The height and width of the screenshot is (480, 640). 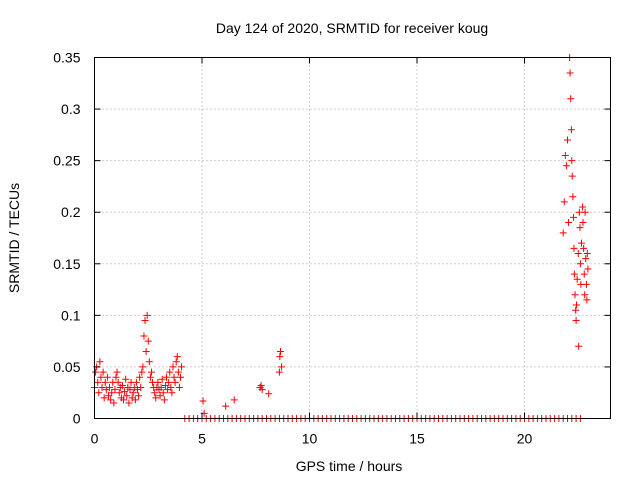 I want to click on y-tick-label: 0.3, so click(x=71, y=109).